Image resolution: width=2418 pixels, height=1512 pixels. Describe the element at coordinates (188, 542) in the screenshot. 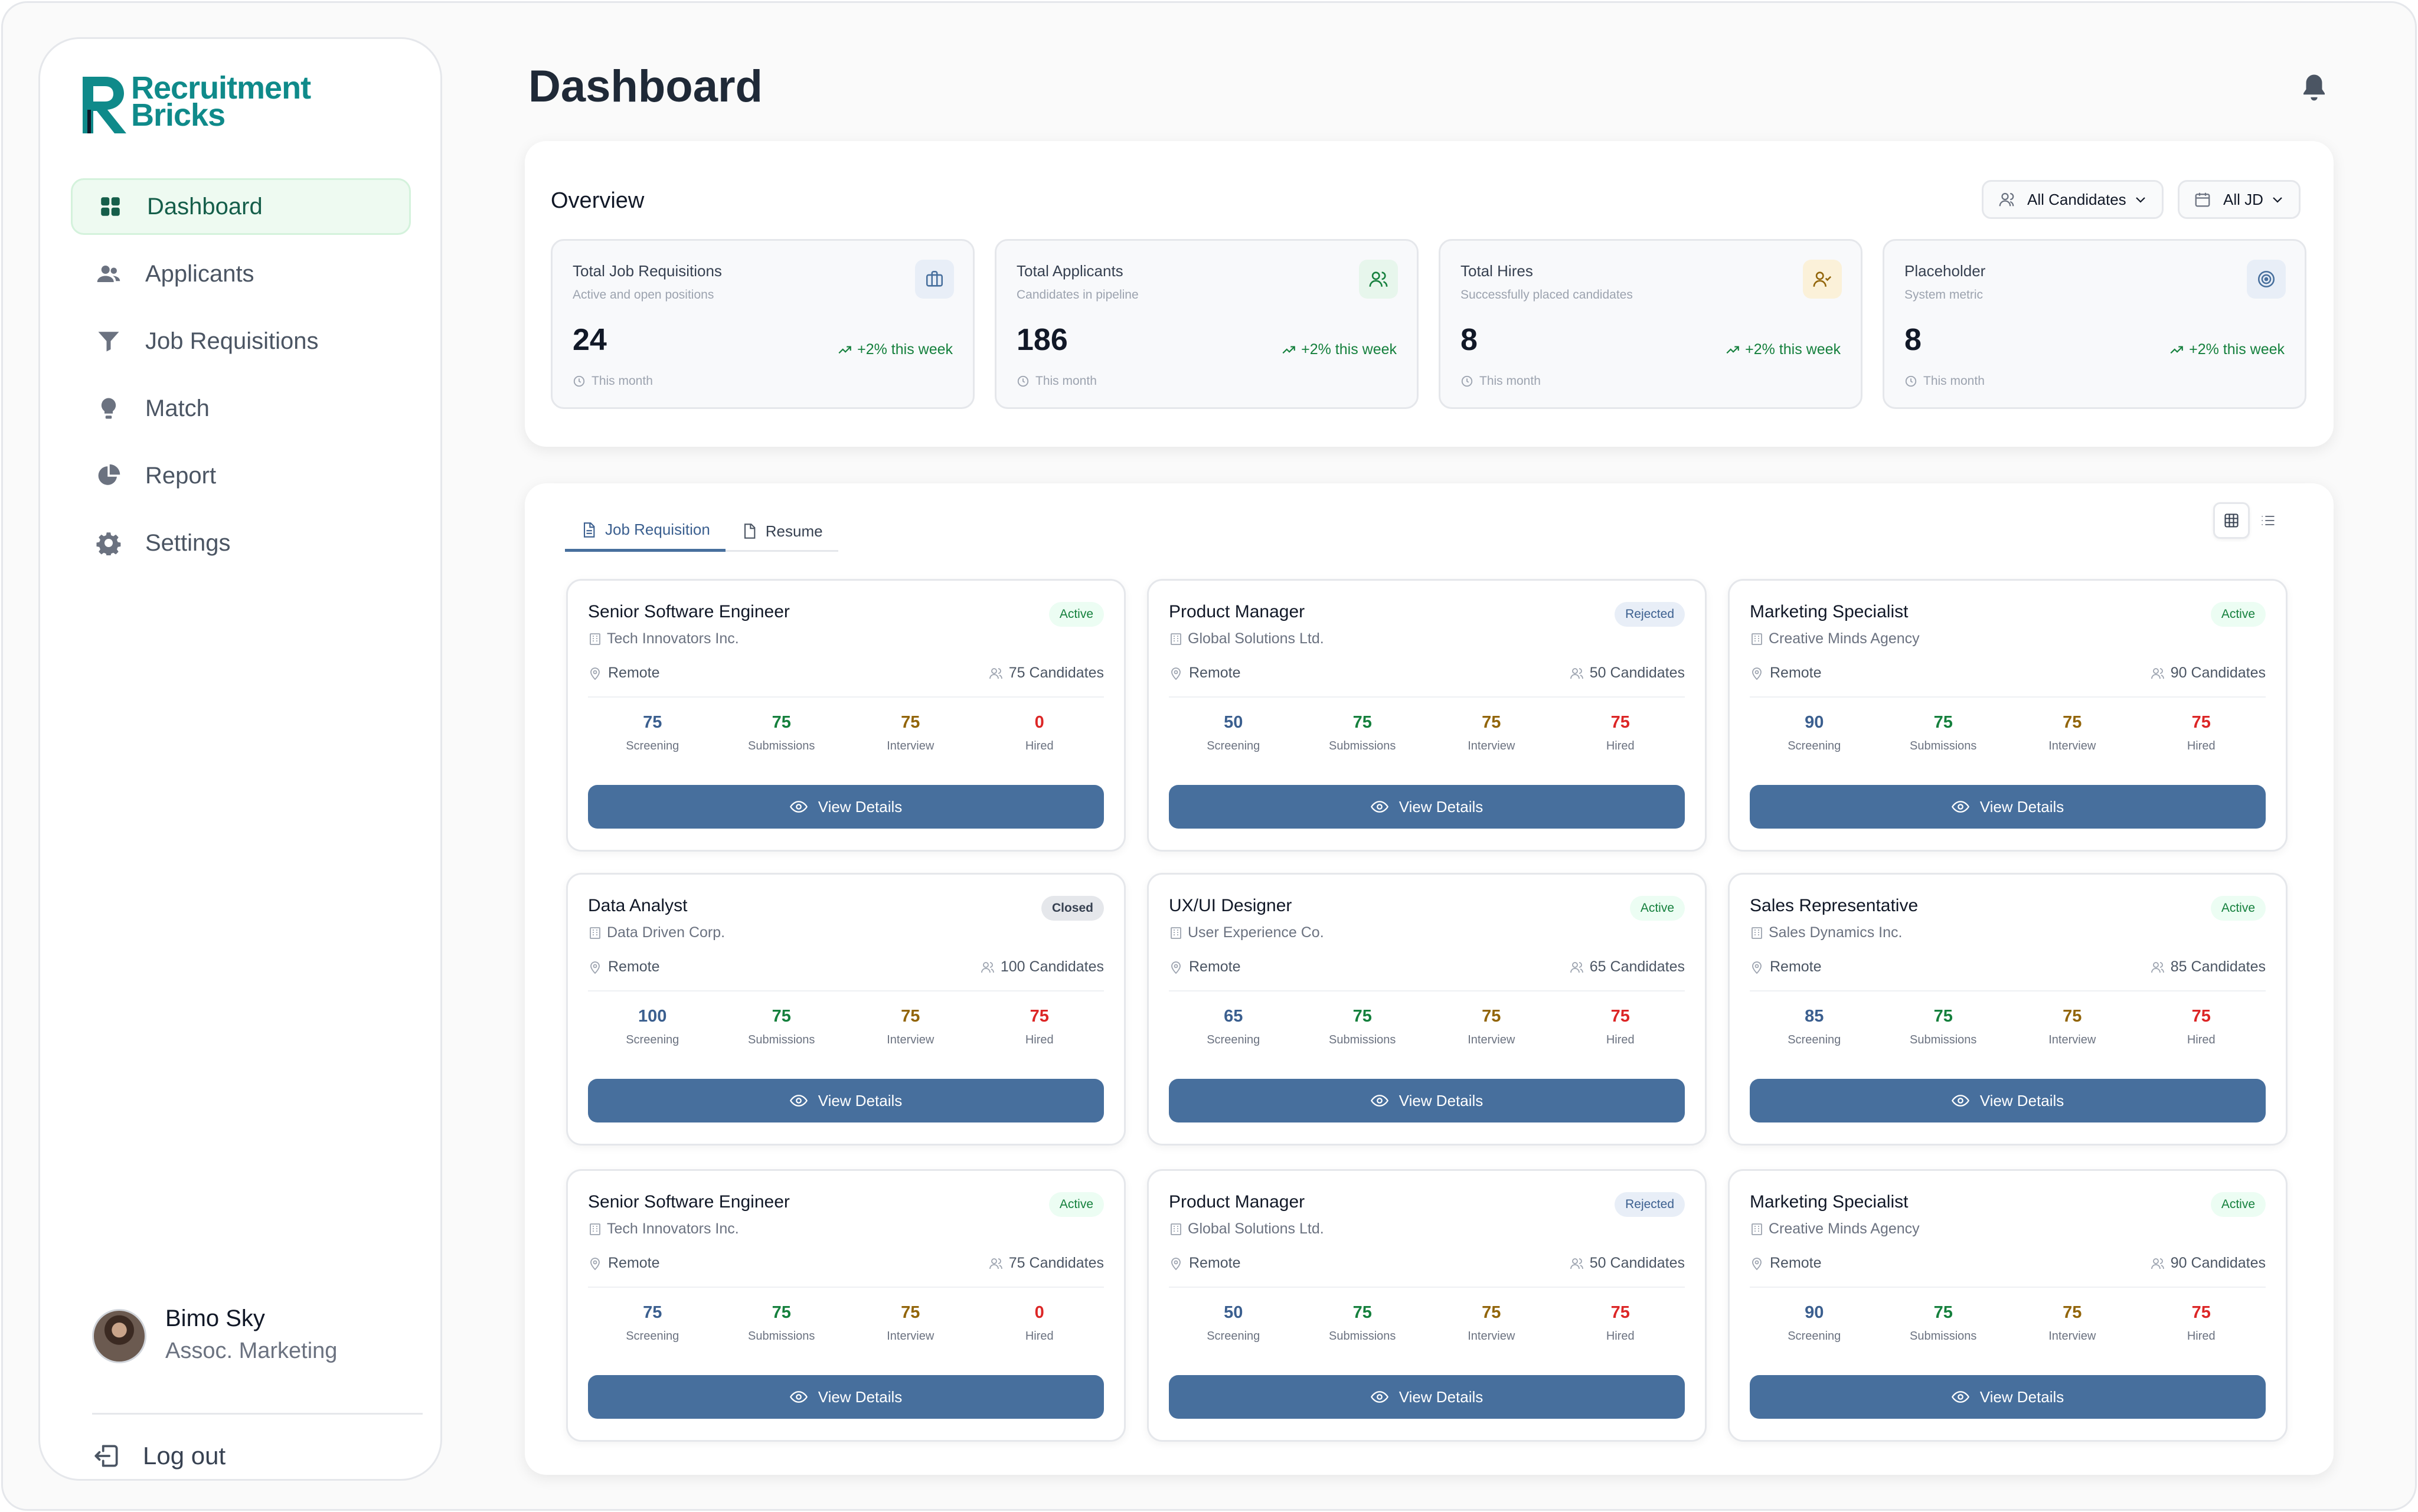

I see `sidebar-item-label: Settings` at that location.